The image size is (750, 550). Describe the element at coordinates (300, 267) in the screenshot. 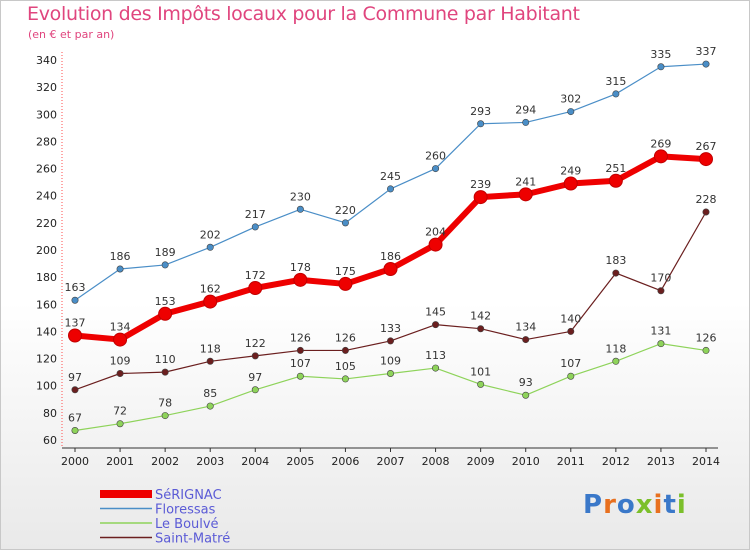

I see `data-label: 178` at that location.